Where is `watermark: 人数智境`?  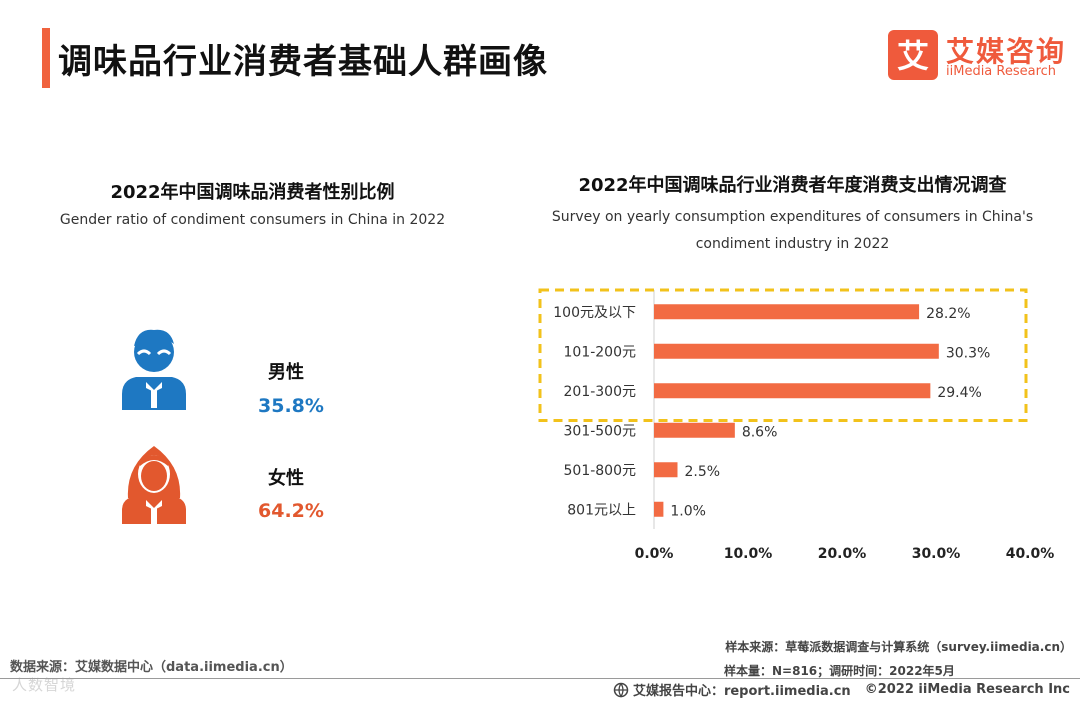 watermark: 人数智境 is located at coordinates (44, 685).